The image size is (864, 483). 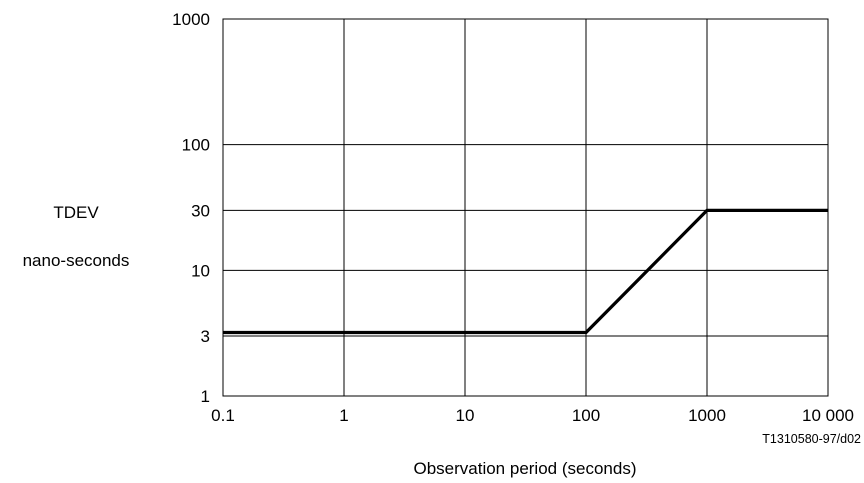 What do you see at coordinates (223, 415) in the screenshot?
I see `x-tick-label: 0.1` at bounding box center [223, 415].